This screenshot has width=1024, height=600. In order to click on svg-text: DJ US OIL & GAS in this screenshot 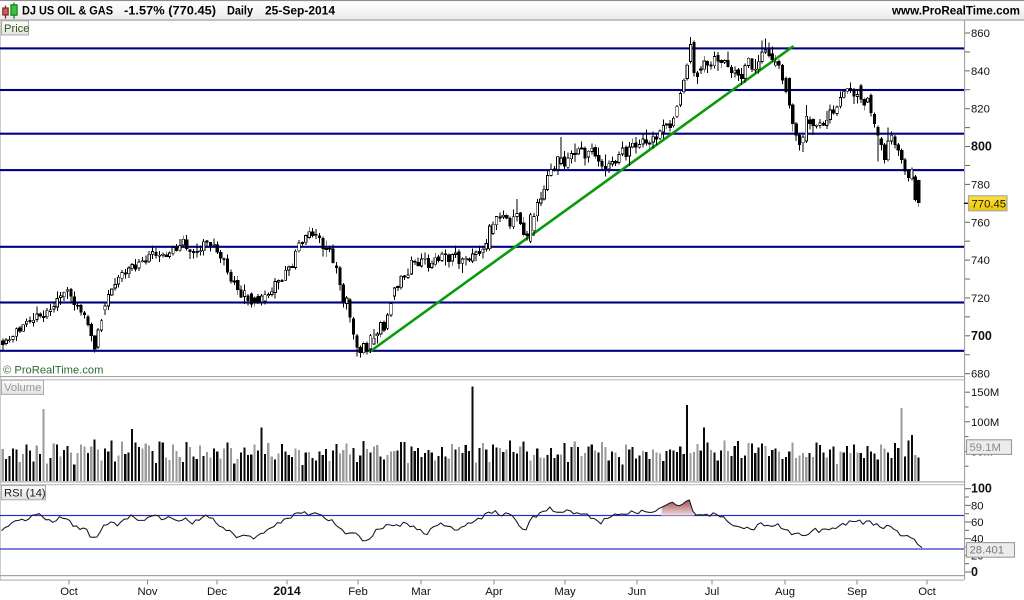, I will do `click(67, 10)`.